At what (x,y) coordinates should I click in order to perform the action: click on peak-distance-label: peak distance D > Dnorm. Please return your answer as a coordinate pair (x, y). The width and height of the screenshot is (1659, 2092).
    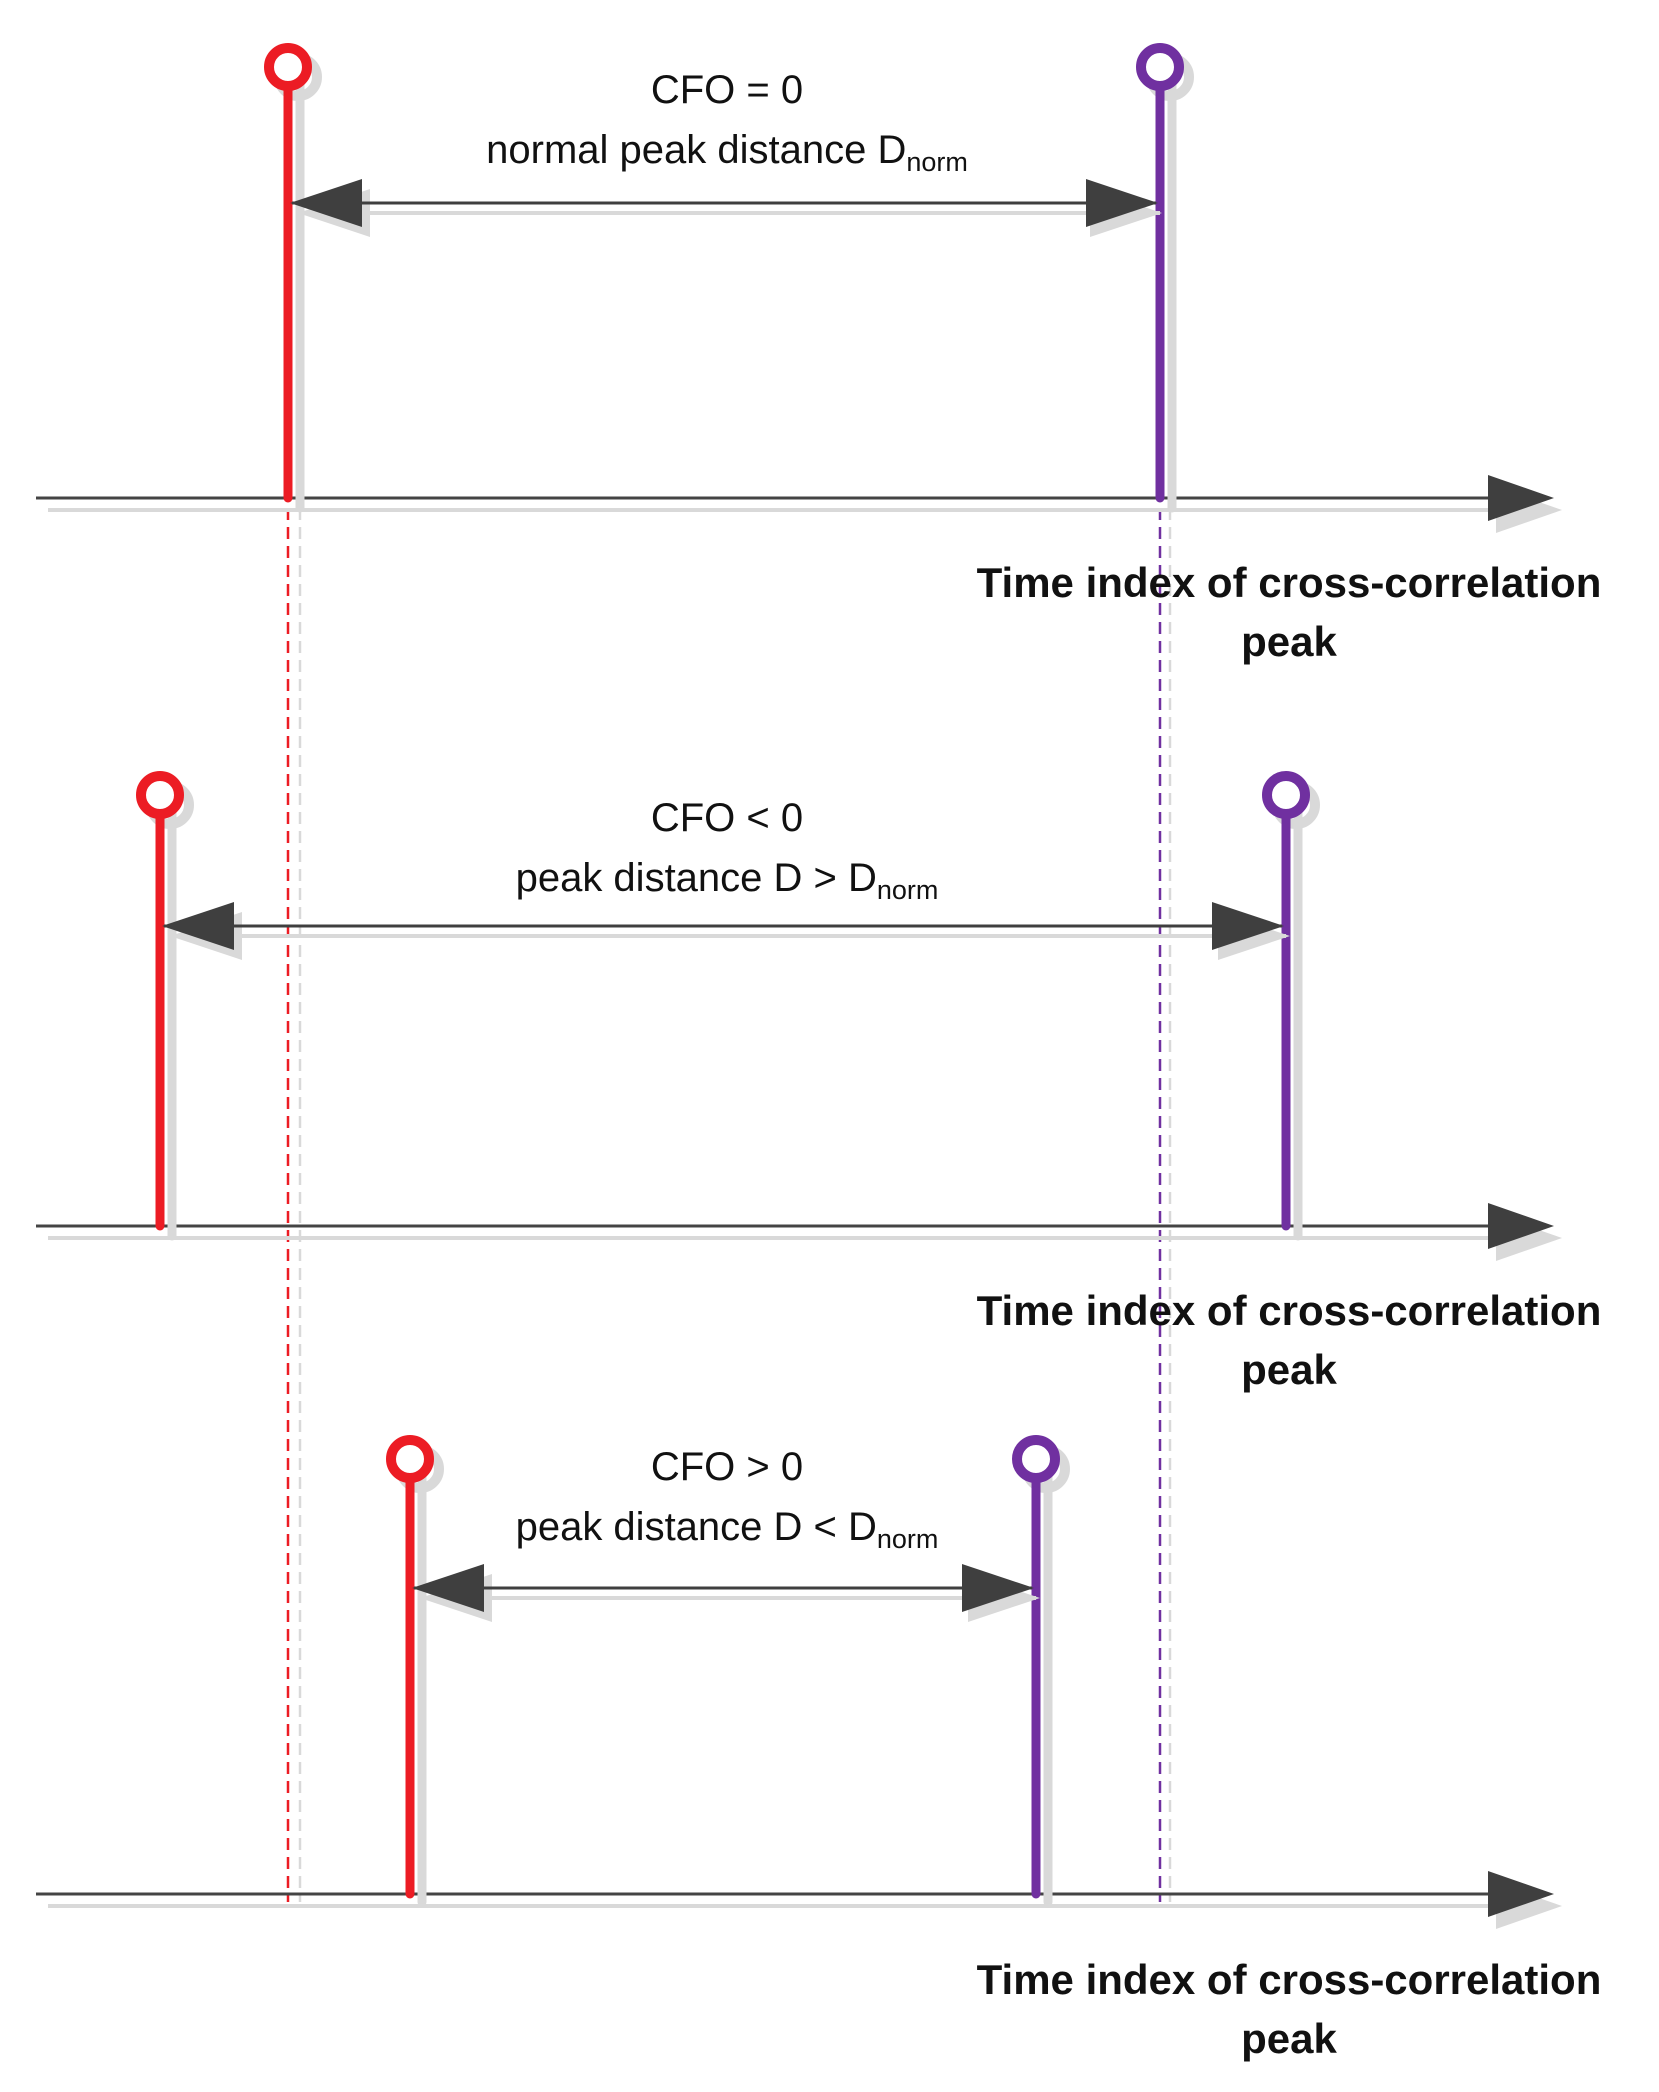
    Looking at the image, I should click on (727, 880).